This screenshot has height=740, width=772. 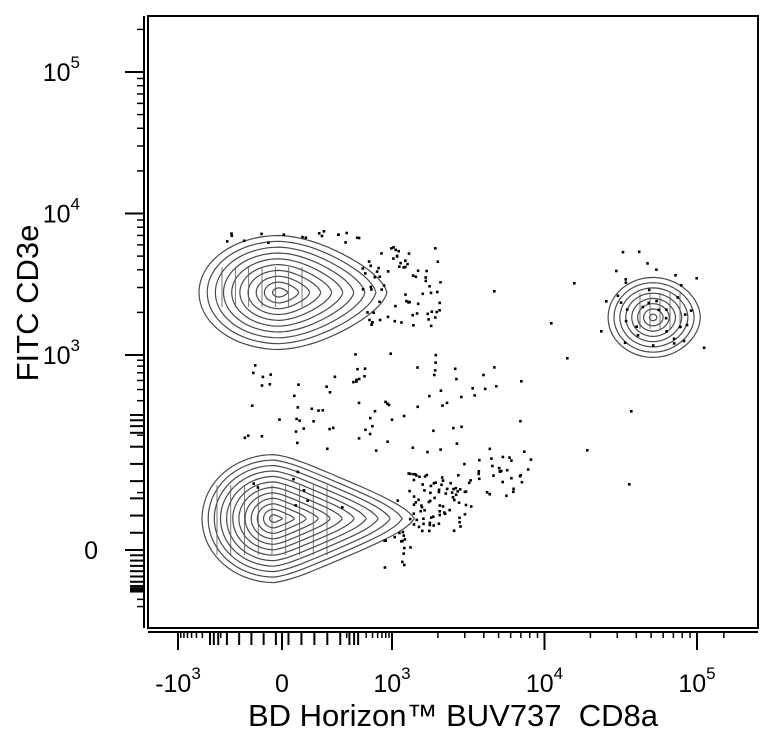 I want to click on y-tick-label: 10³, so click(x=61, y=353).